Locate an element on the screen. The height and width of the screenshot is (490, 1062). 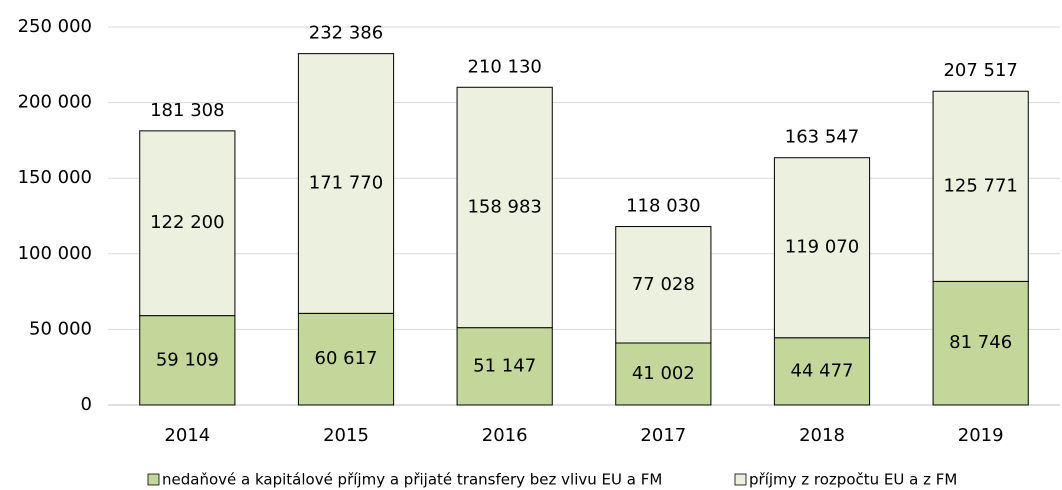
data-label: 158 983 is located at coordinates (504, 206).